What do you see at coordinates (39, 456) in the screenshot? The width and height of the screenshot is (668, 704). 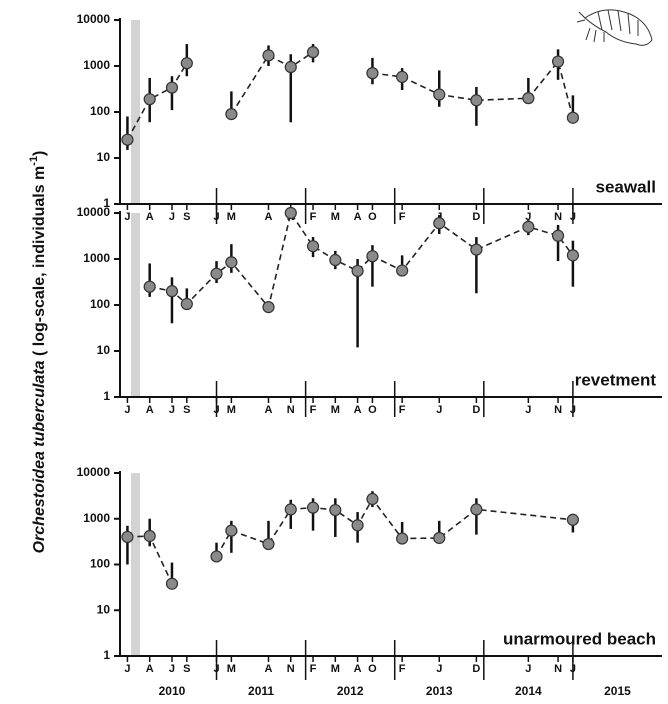 I see `species-name: Orchestoidea tuberculata` at bounding box center [39, 456].